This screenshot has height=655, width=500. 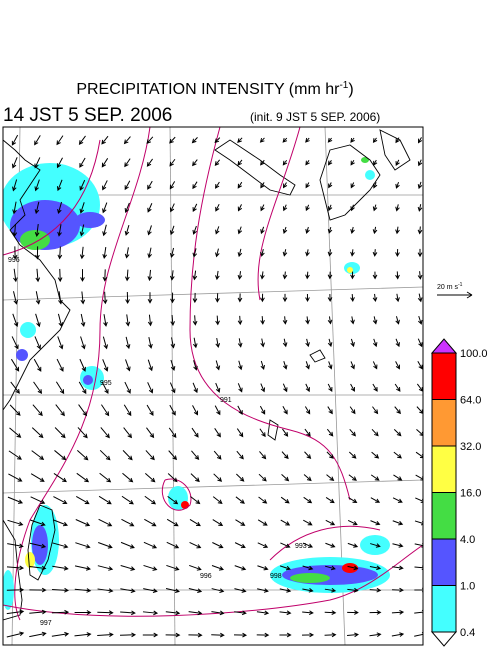 I want to click on title: PRECIPITATION INTENSITY (mm hr-1), so click(x=214, y=89).